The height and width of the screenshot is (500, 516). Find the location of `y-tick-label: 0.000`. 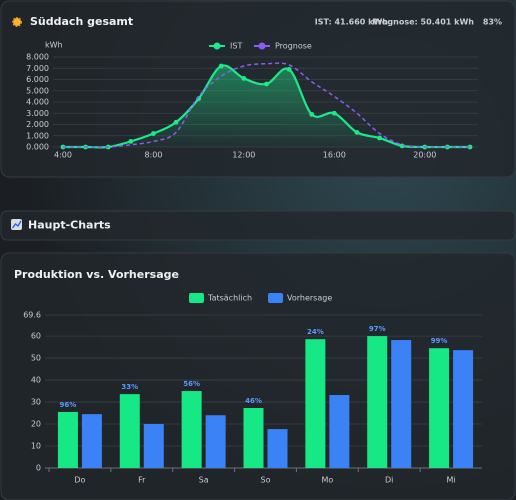

y-tick-label: 0.000 is located at coordinates (37, 147).